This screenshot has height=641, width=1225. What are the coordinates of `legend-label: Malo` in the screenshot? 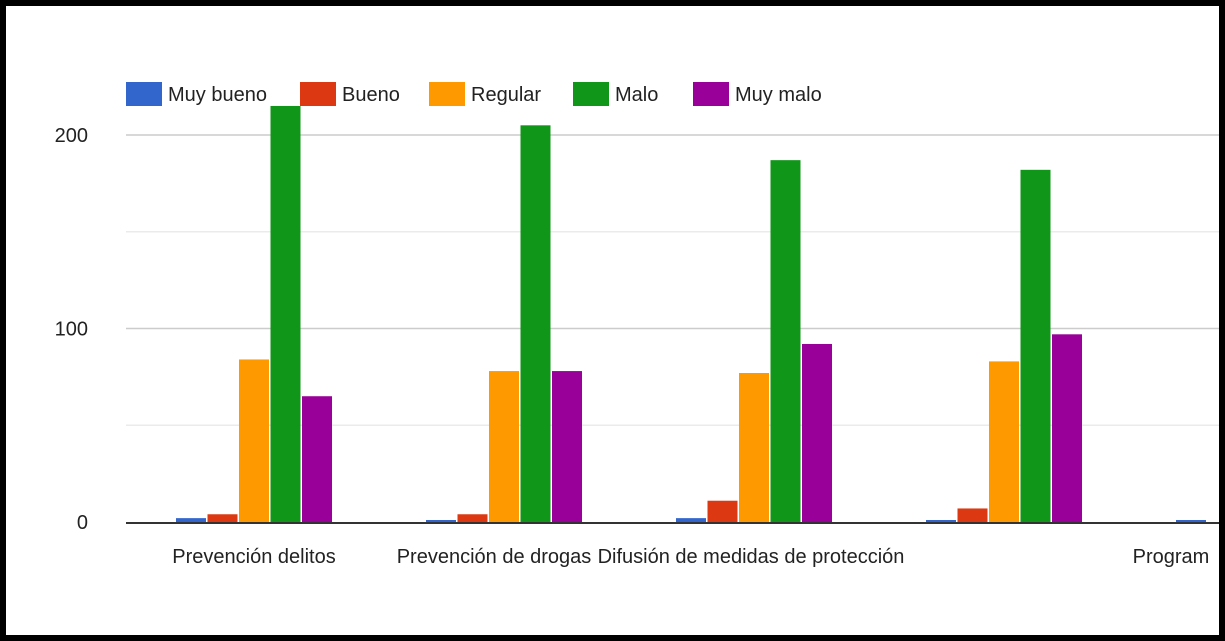 It's located at (636, 95).